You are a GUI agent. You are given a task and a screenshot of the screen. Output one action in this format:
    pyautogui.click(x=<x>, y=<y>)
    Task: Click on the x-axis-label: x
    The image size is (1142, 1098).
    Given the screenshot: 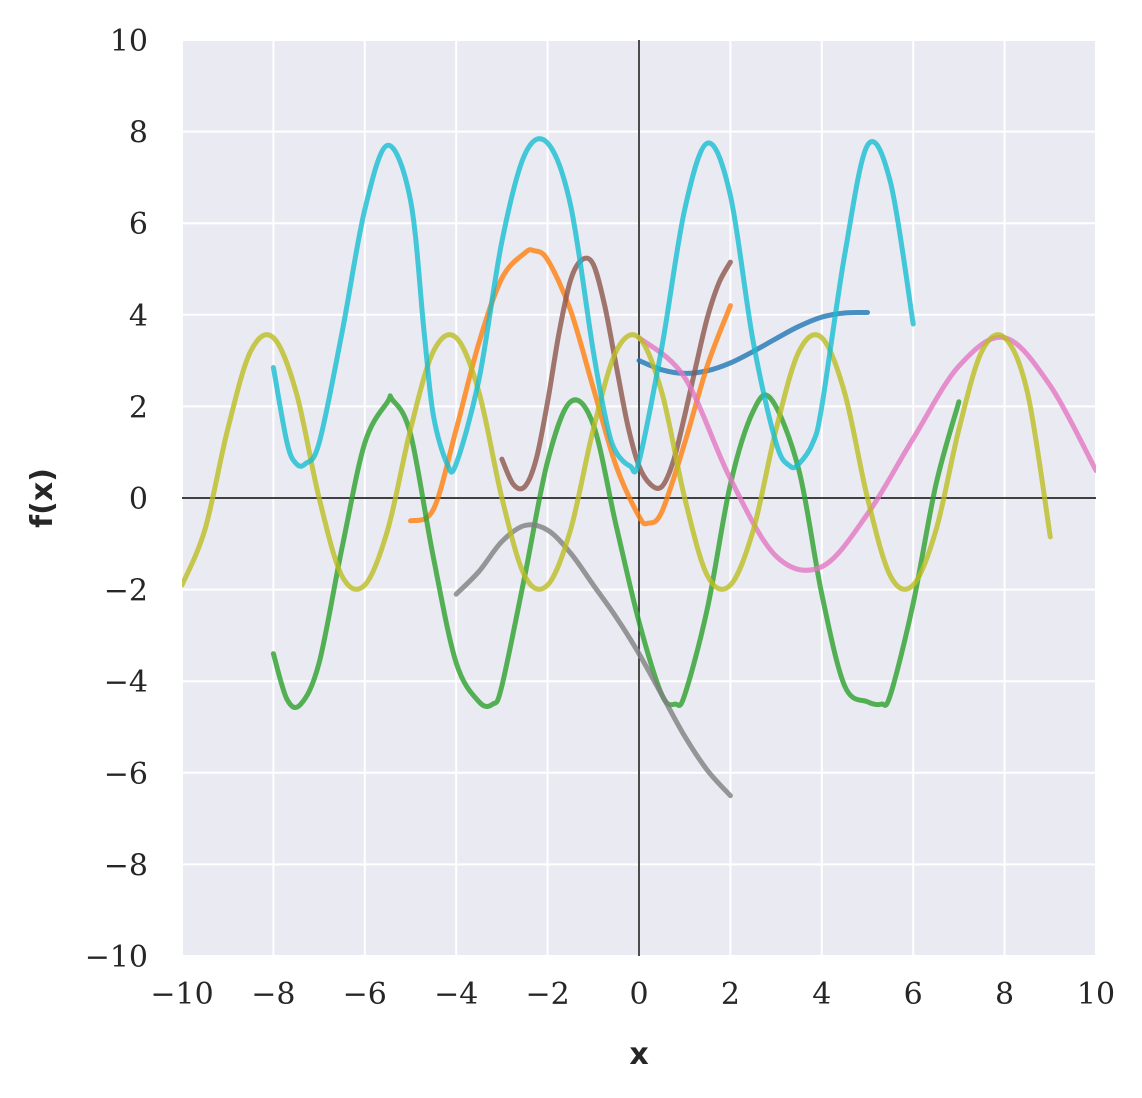 What is the action you would take?
    pyautogui.click(x=638, y=1054)
    